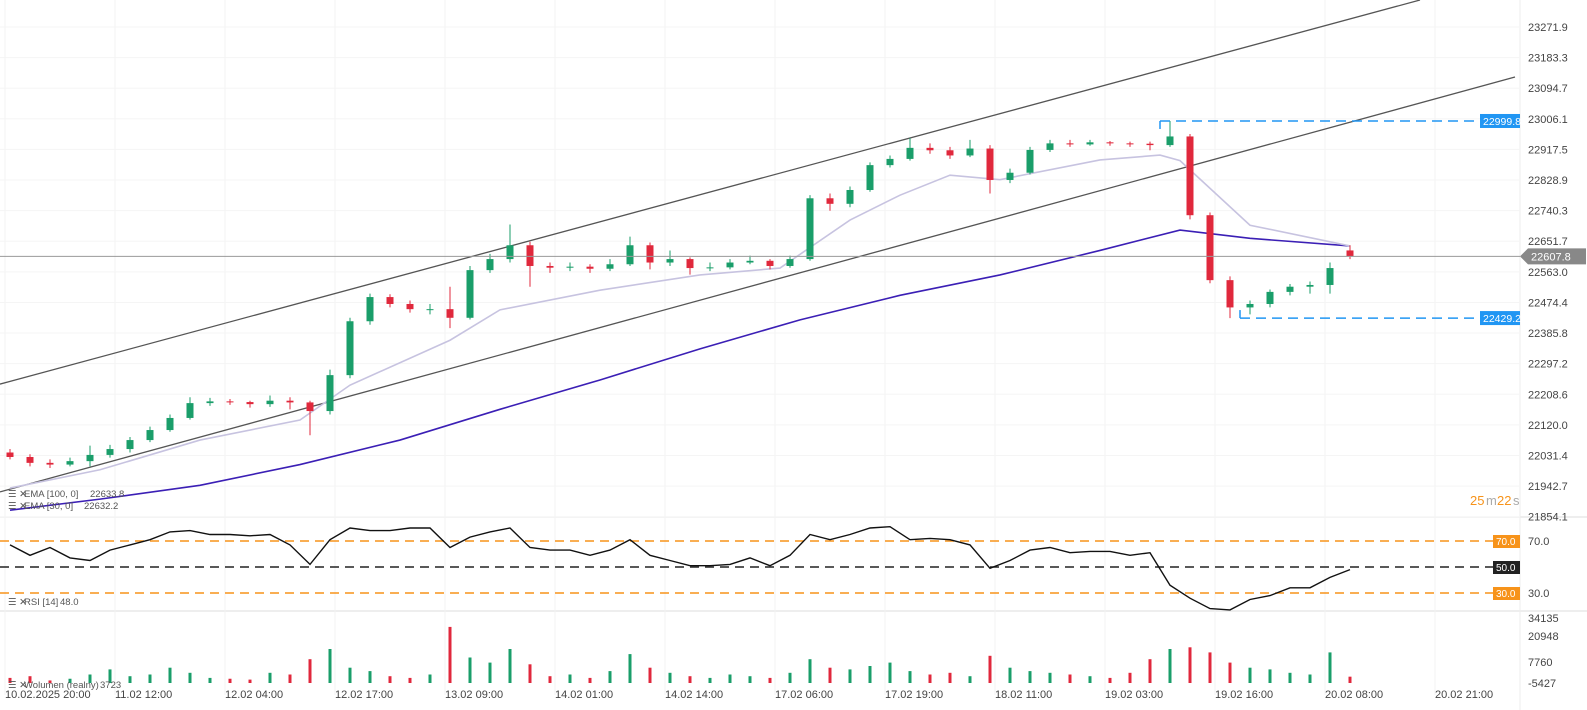  I want to click on time-tick-label: 17.02 06:00, so click(804, 695).